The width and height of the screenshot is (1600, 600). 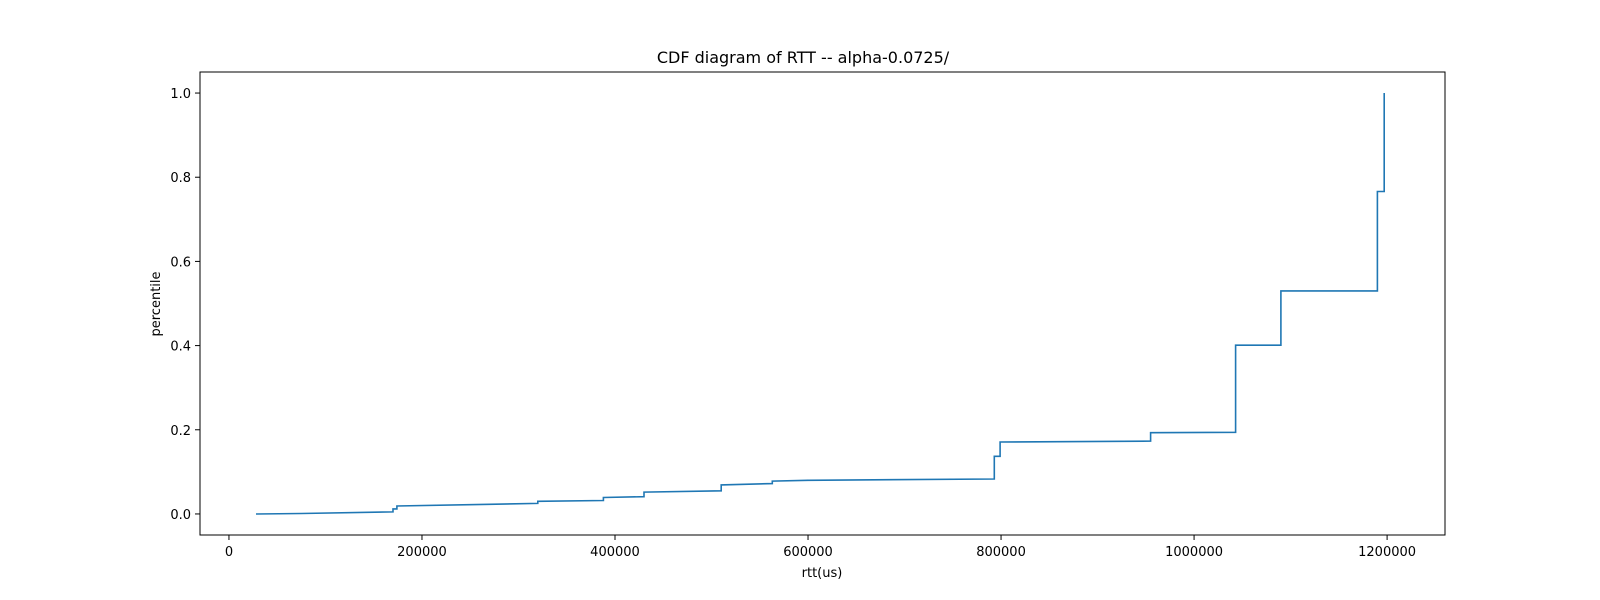 What do you see at coordinates (180, 178) in the screenshot?
I see `y-tick-label: 0.8` at bounding box center [180, 178].